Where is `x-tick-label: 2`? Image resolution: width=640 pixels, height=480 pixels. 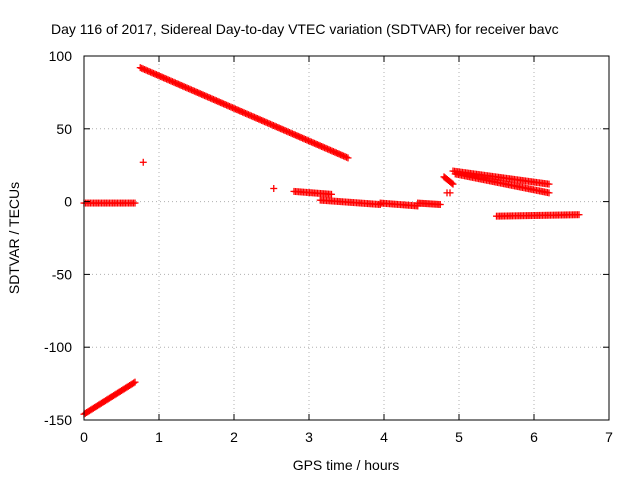 x-tick-label: 2 is located at coordinates (234, 437).